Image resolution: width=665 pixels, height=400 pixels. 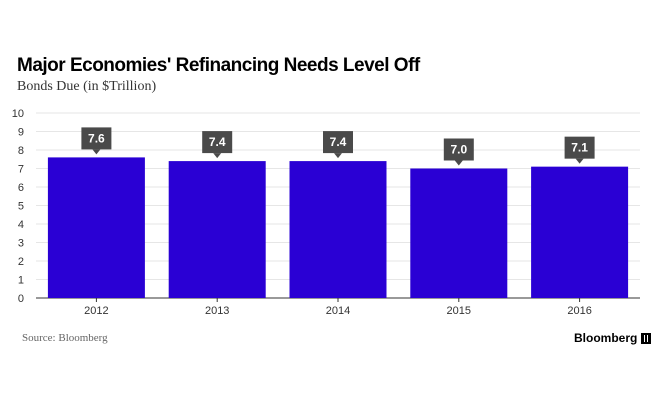 What do you see at coordinates (338, 311) in the screenshot?
I see `x-tick-label: 2014` at bounding box center [338, 311].